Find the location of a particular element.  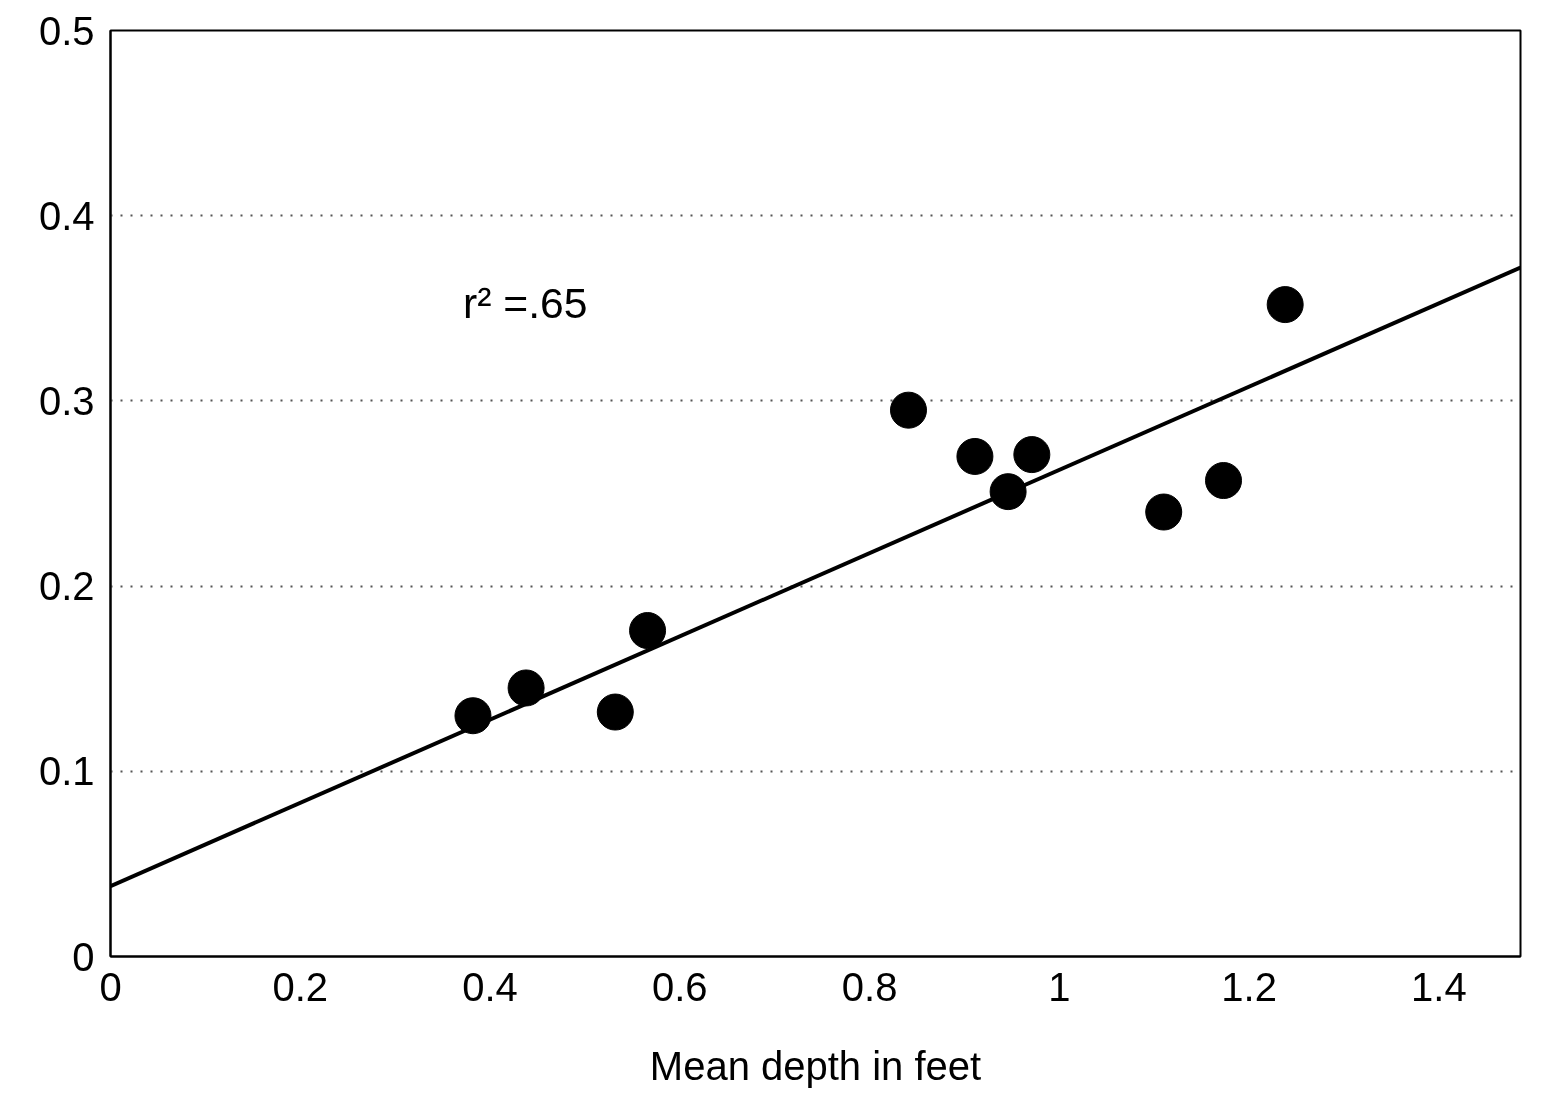

y-tick-label: 0 is located at coordinates (83, 956).